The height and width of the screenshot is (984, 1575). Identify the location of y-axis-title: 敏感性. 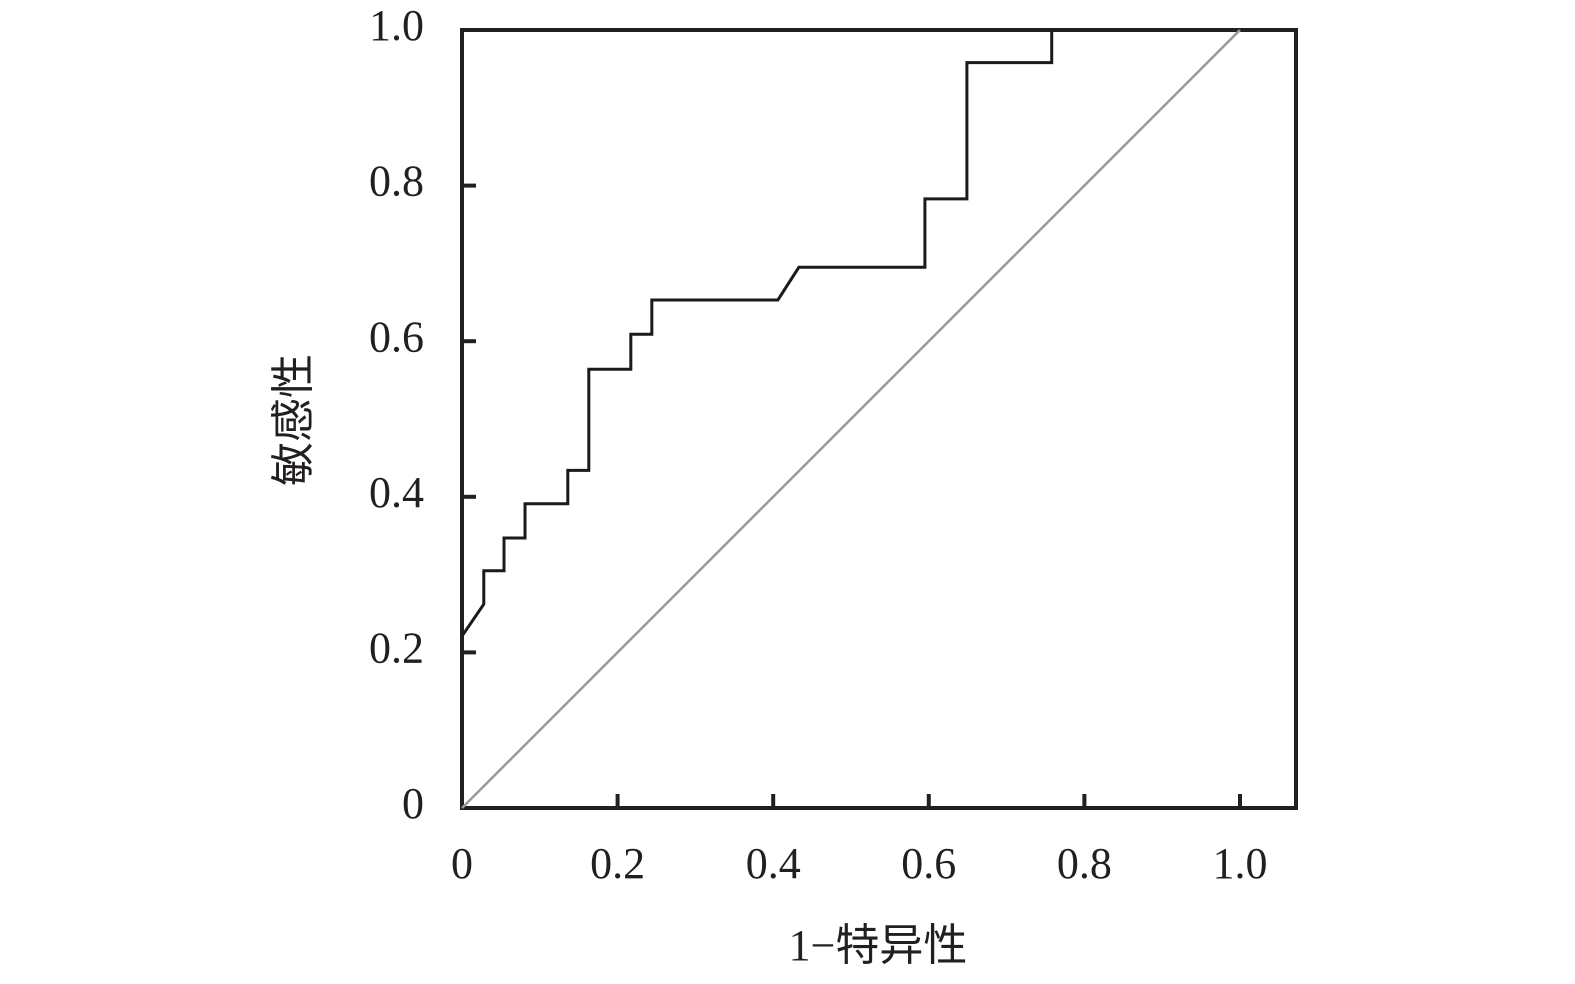
(293, 420).